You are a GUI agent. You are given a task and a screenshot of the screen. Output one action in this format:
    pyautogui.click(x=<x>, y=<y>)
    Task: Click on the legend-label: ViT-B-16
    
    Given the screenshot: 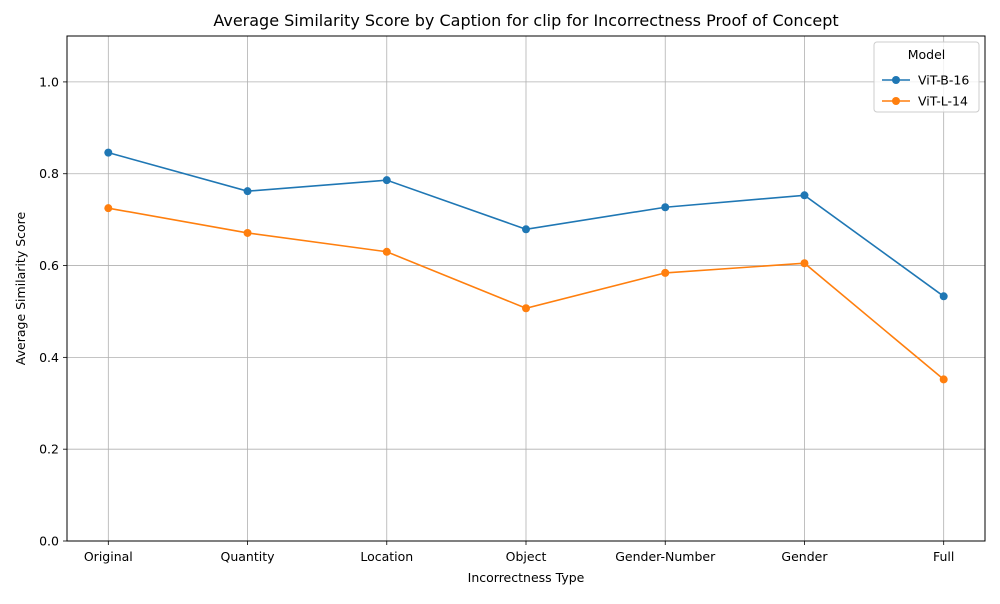 What is the action you would take?
    pyautogui.click(x=943, y=80)
    